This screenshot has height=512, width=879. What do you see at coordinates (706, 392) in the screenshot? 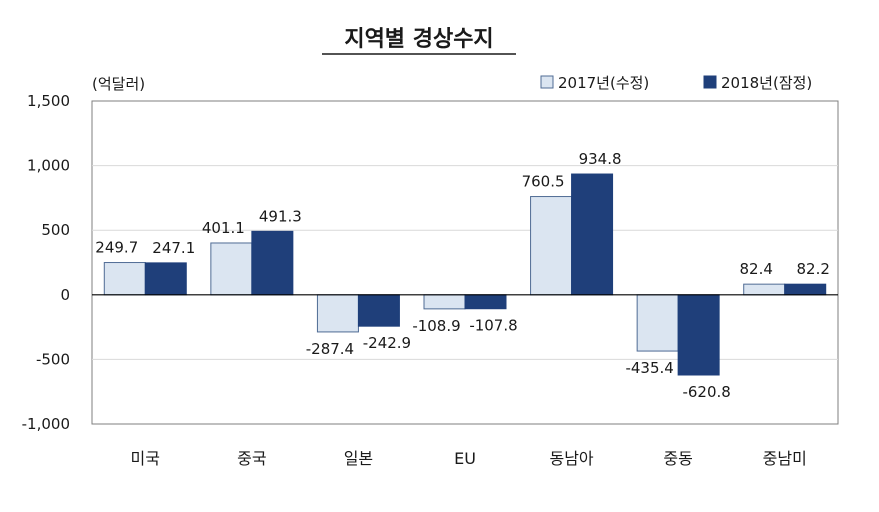
I see `data-label: -620.8` at bounding box center [706, 392].